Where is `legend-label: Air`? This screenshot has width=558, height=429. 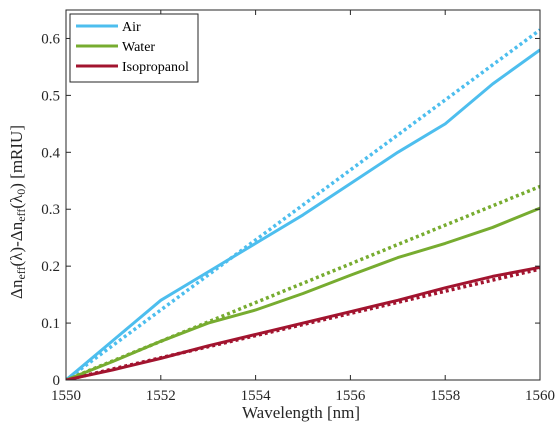
legend-label: Air is located at coordinates (131, 27).